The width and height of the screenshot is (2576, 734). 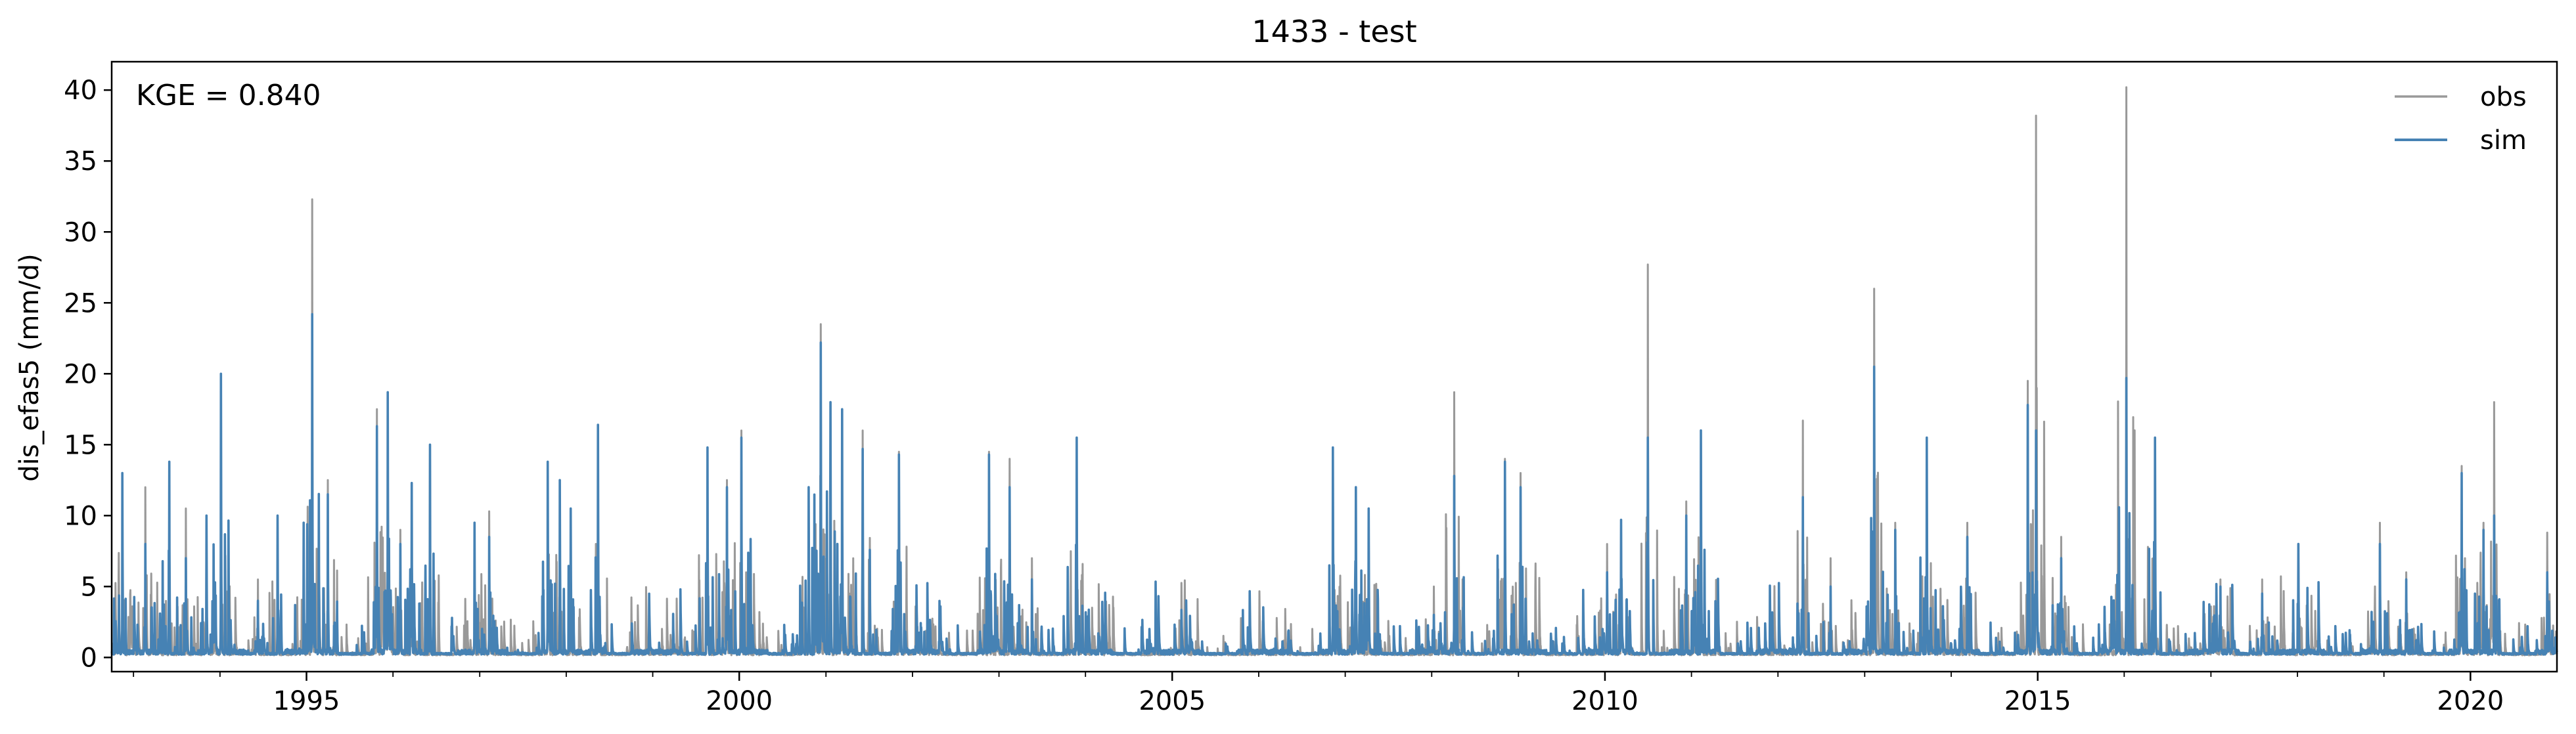 I want to click on y-tick-label: 35, so click(x=80, y=161).